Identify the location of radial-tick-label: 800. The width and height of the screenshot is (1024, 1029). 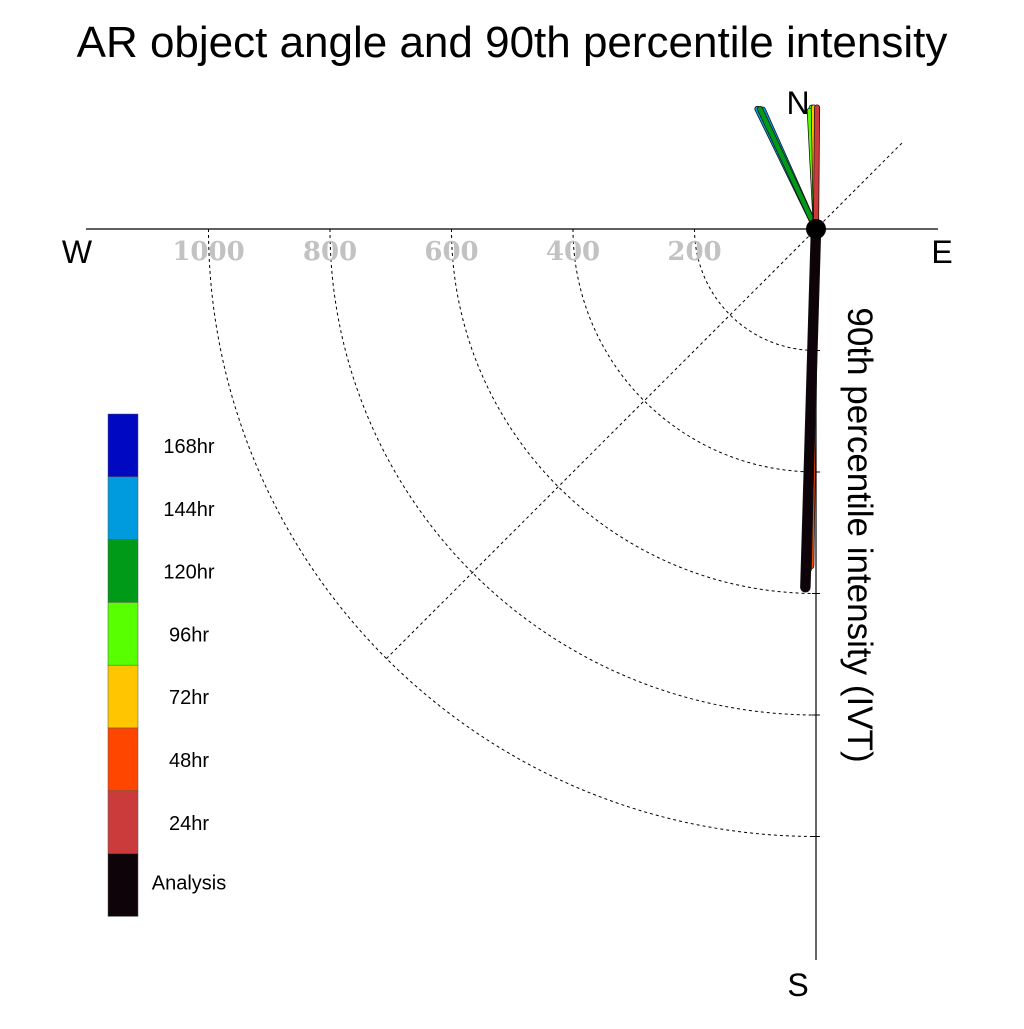
(330, 252).